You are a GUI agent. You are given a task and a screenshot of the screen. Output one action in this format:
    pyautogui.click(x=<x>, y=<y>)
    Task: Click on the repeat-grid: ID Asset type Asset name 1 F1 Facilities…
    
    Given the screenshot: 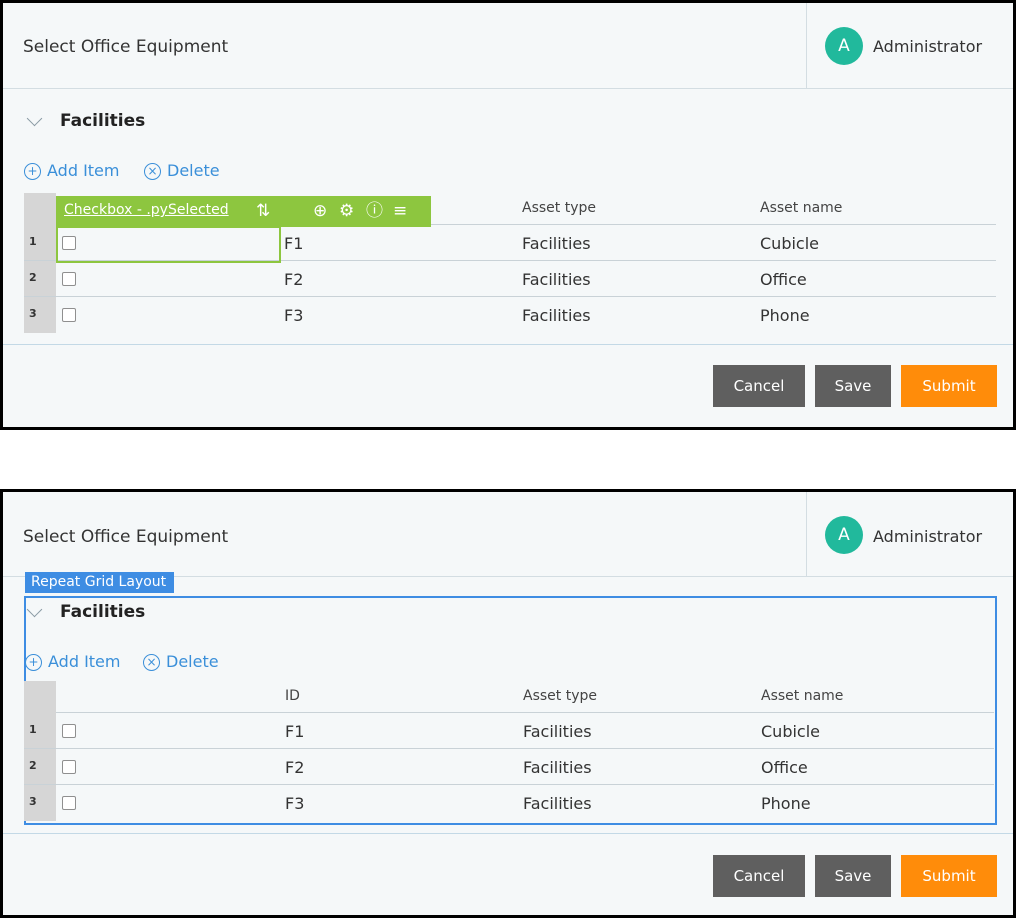 What is the action you would take?
    pyautogui.click(x=509, y=751)
    